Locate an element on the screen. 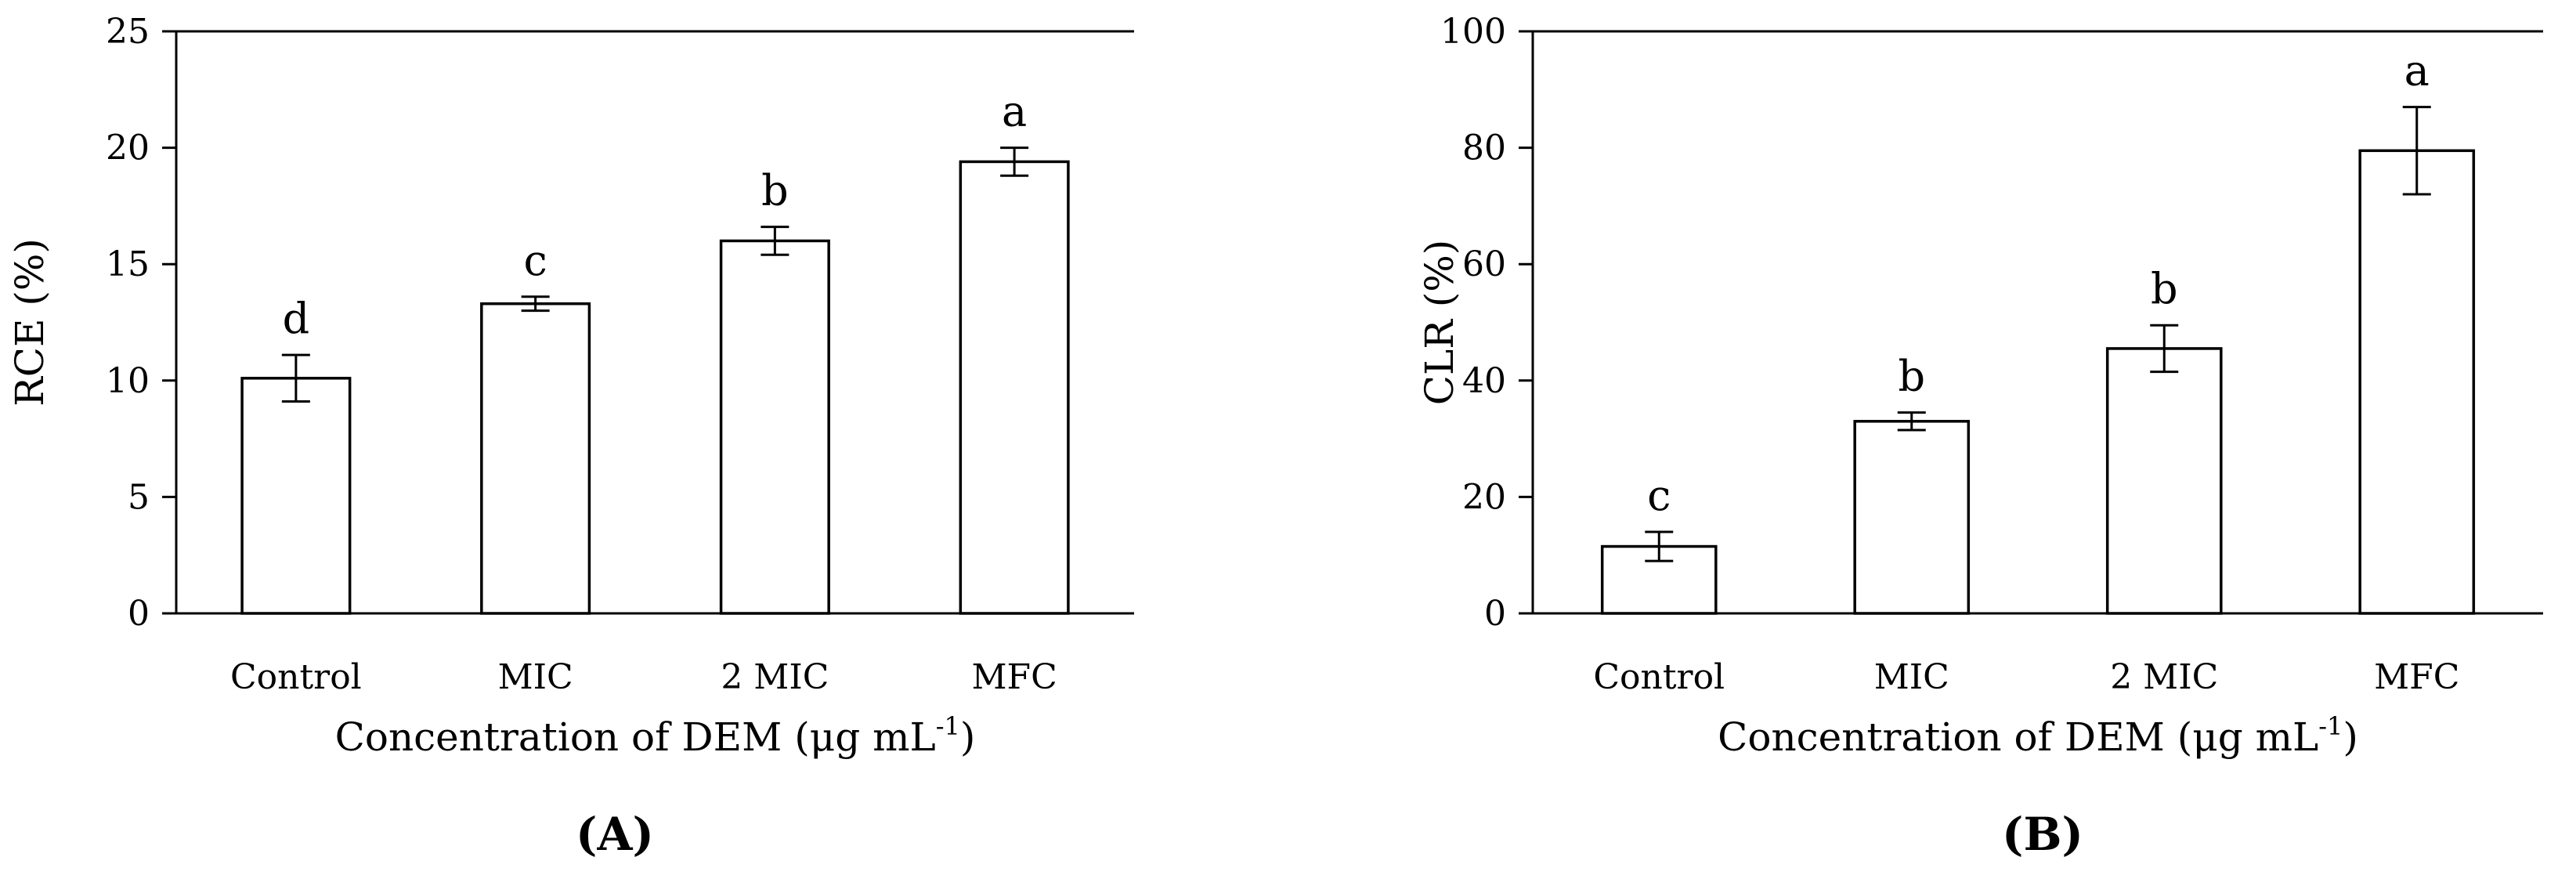 The image size is (2576, 875). panel-label: (A) is located at coordinates (615, 834).